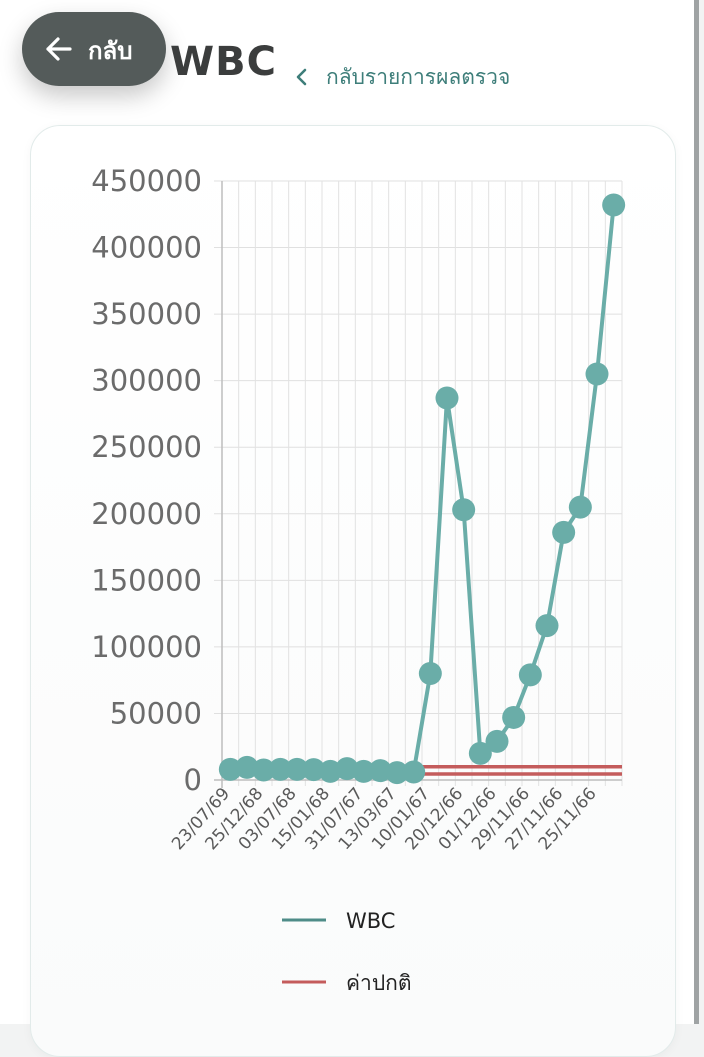 Image resolution: width=704 pixels, height=1057 pixels. I want to click on legend-label-wbc: WBC, so click(370, 921).